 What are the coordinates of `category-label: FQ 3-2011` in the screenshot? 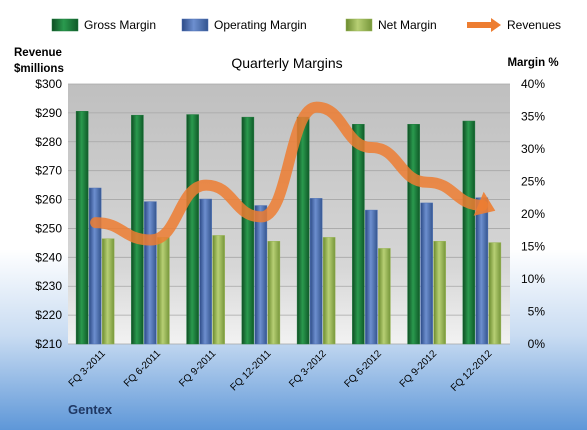 It's located at (87, 368).